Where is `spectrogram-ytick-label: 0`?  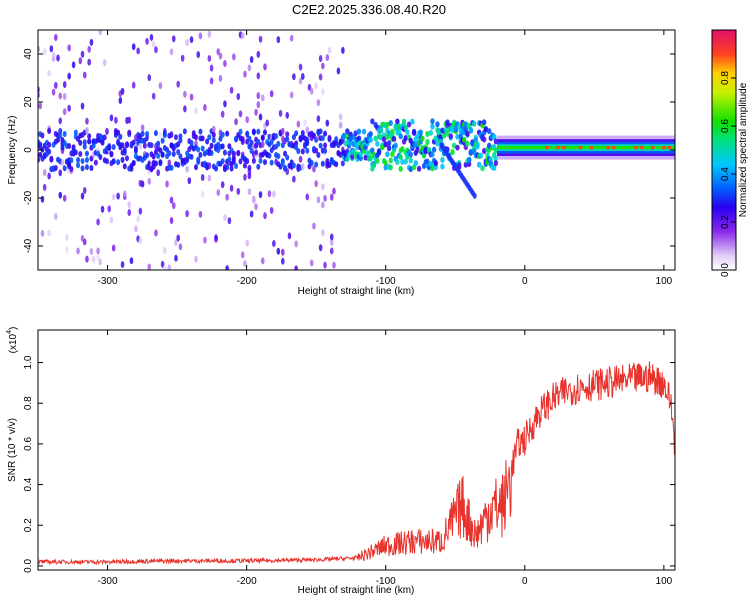 spectrogram-ytick-label: 0 is located at coordinates (28, 150).